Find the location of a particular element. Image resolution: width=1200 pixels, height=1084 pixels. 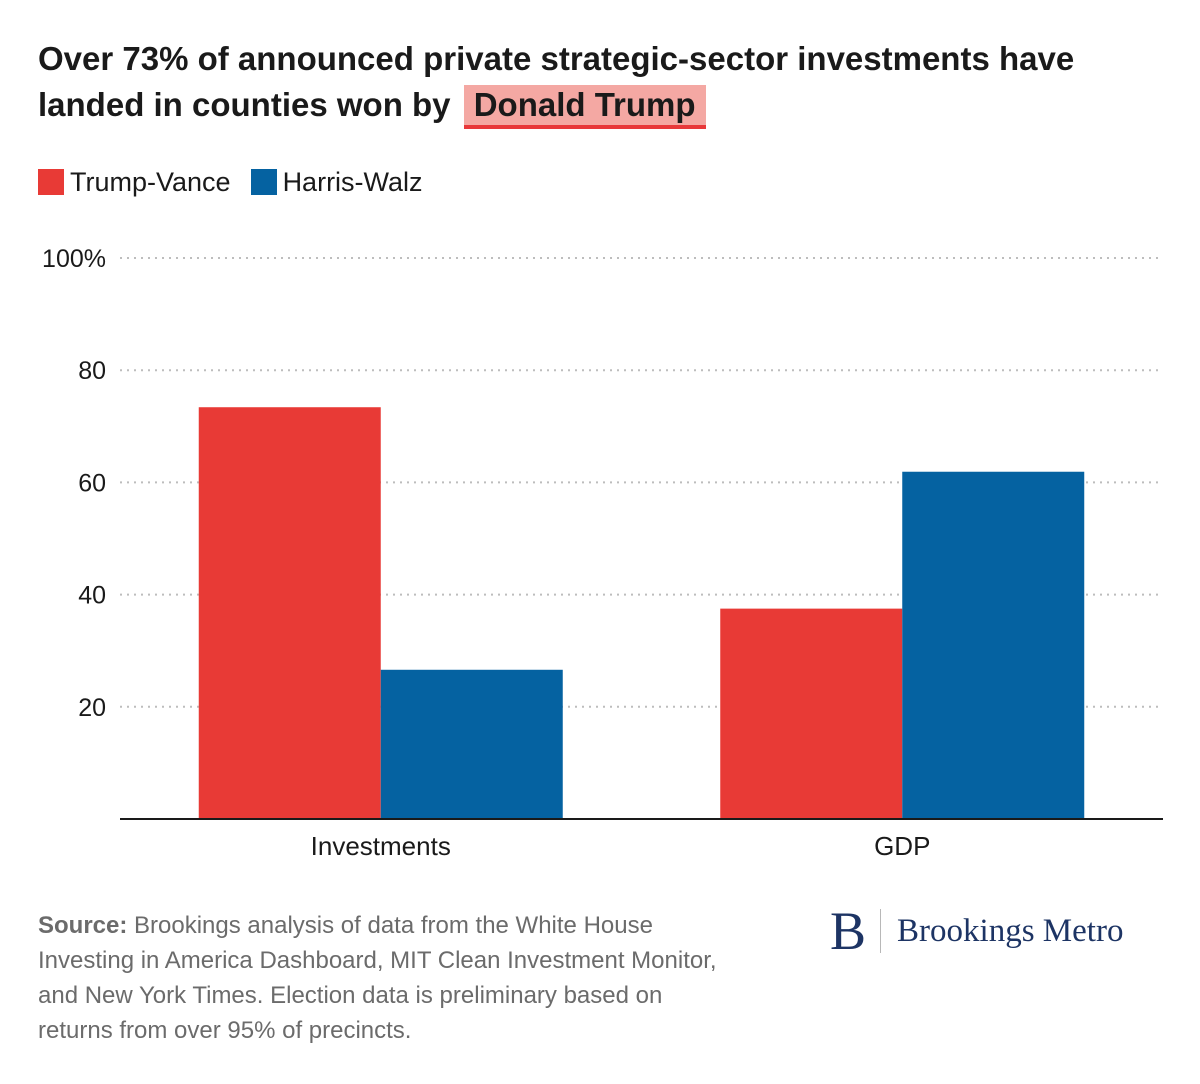

logo-divider is located at coordinates (881, 931).